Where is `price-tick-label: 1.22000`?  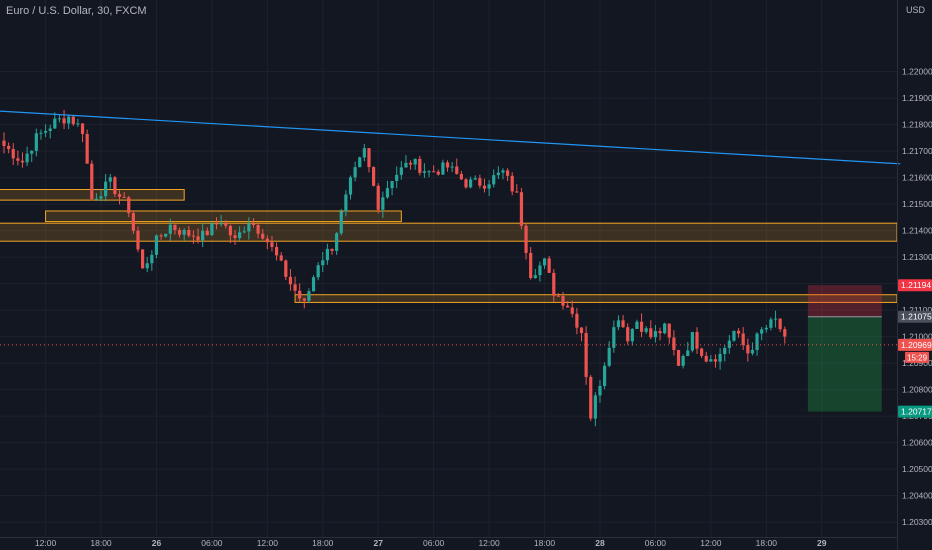 price-tick-label: 1.22000 is located at coordinates (917, 72).